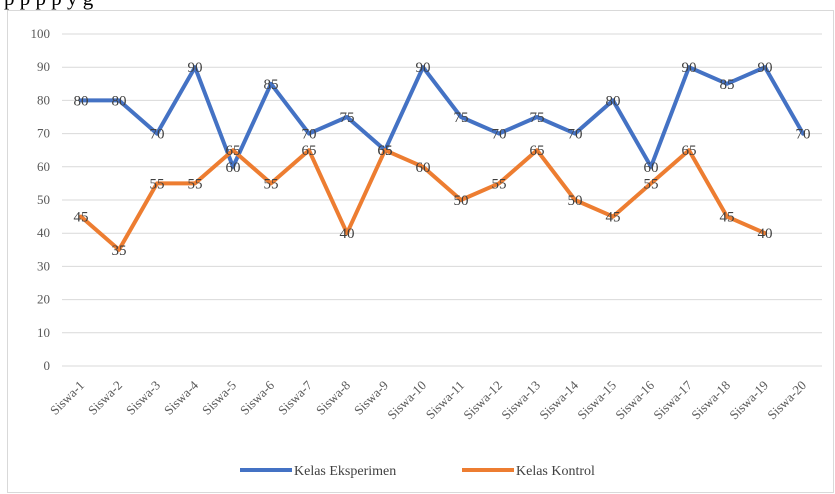 This screenshot has height=494, width=835. I want to click on legend-label: Kelas Eksperimen, so click(345, 471).